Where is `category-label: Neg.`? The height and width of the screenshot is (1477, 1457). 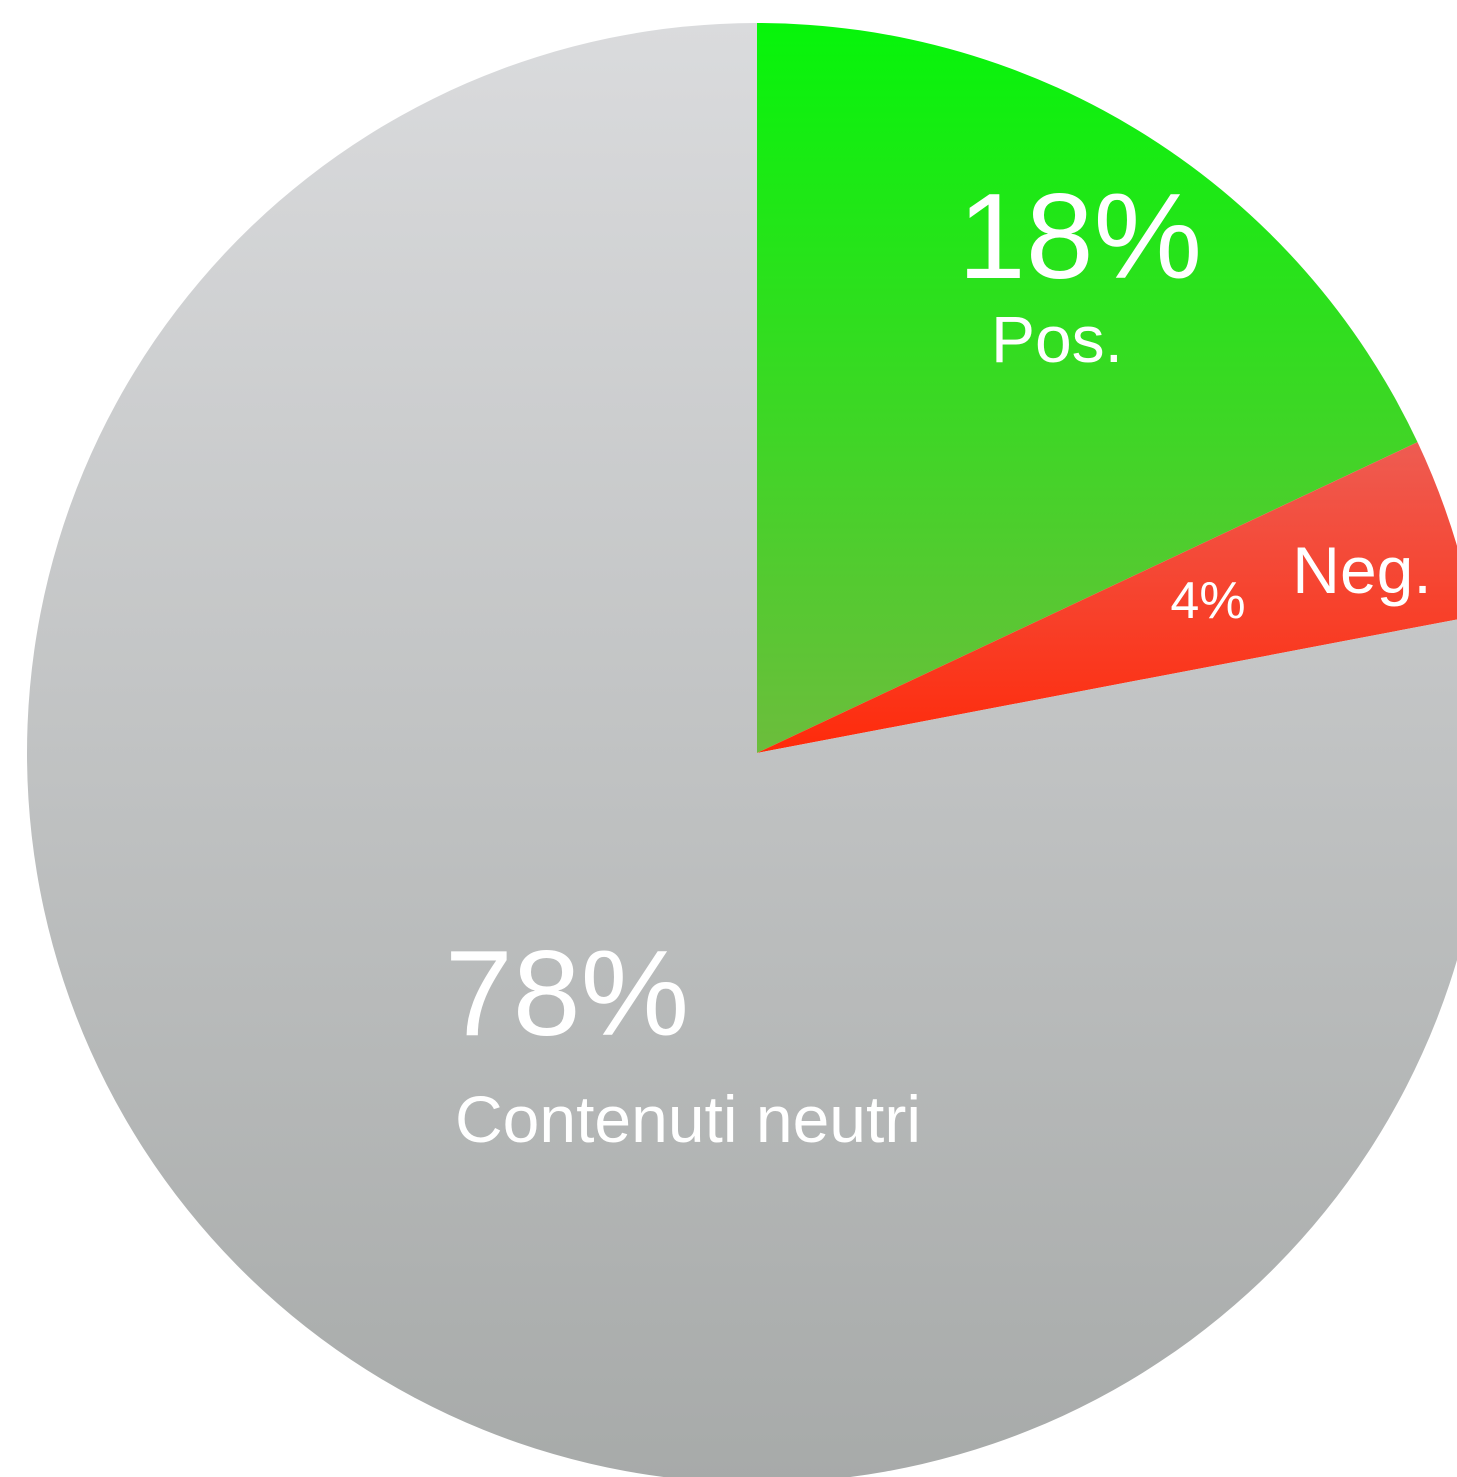 category-label: Neg. is located at coordinates (1361, 570).